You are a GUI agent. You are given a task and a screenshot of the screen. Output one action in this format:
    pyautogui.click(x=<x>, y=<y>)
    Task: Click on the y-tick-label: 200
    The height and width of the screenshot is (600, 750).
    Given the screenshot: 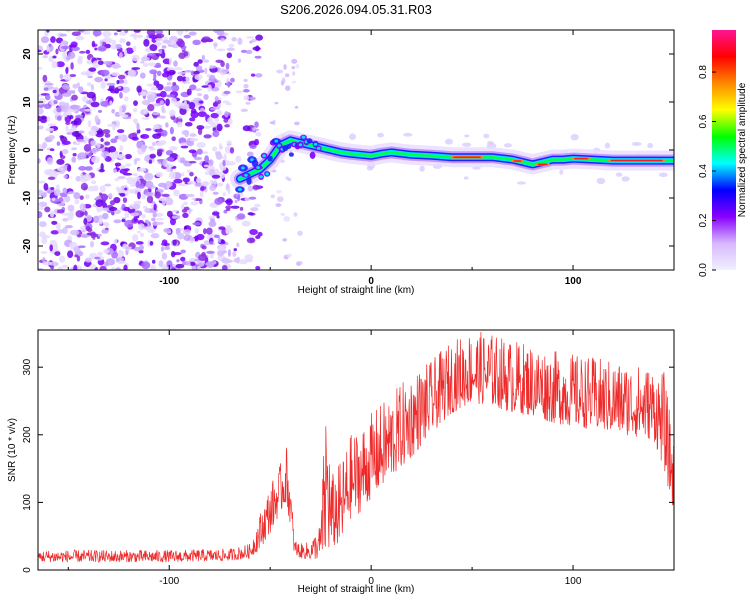 What is the action you would take?
    pyautogui.click(x=27, y=434)
    